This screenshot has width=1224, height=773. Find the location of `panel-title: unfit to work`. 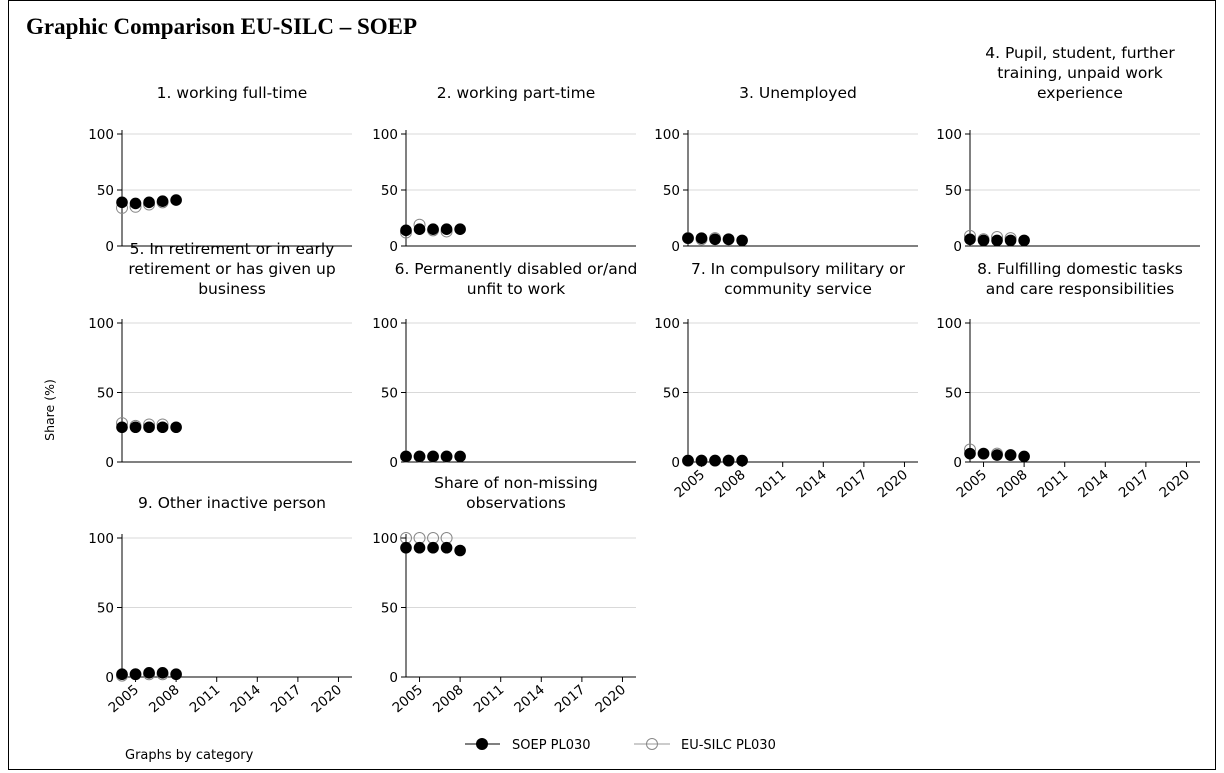

panel-title: unfit to work is located at coordinates (516, 289).